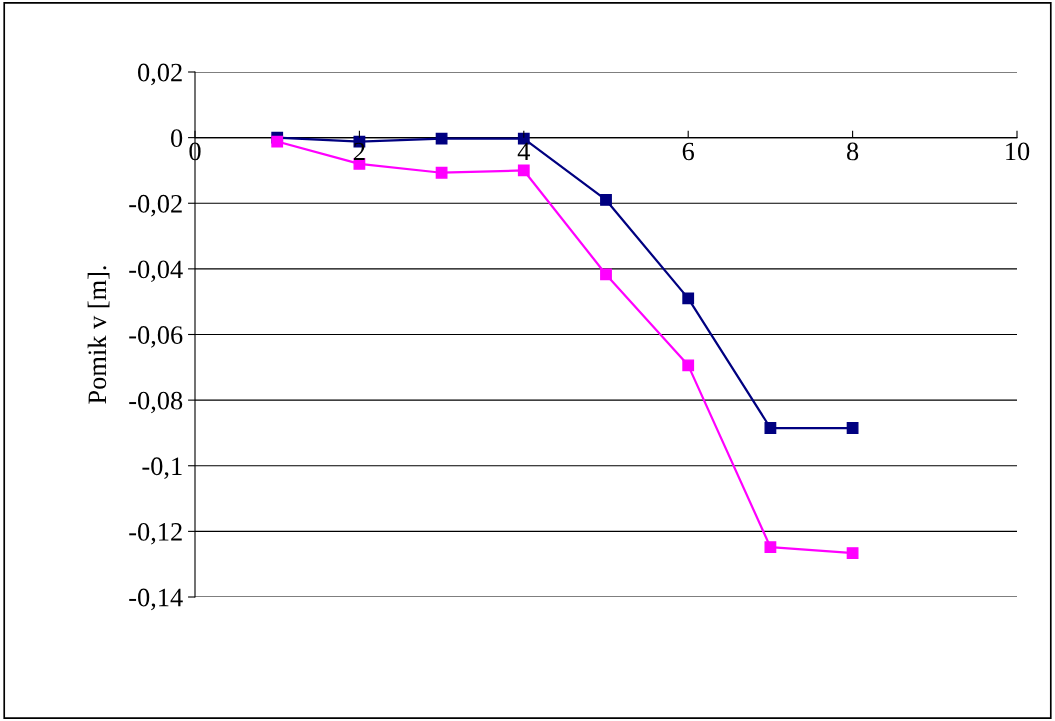  I want to click on x-tick-label: 6, so click(688, 151).